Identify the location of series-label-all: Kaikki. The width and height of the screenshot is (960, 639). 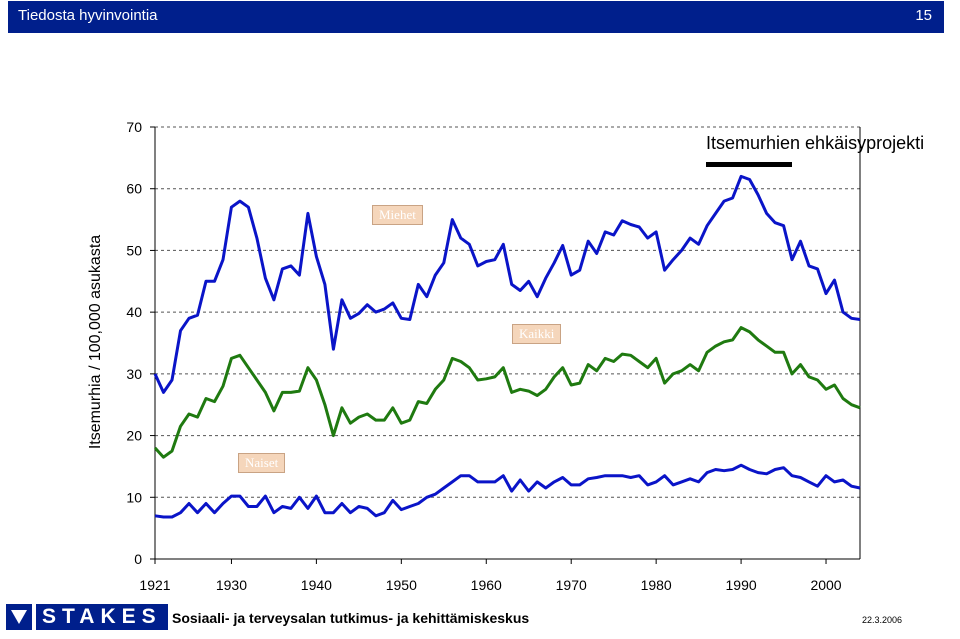
(537, 334).